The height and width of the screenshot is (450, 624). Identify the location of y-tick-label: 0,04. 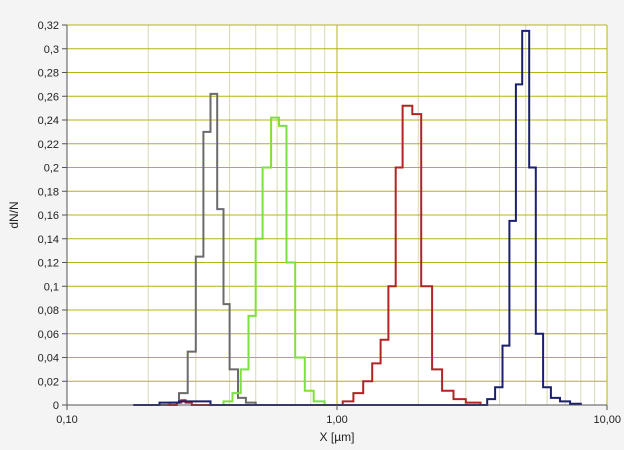
(48, 359).